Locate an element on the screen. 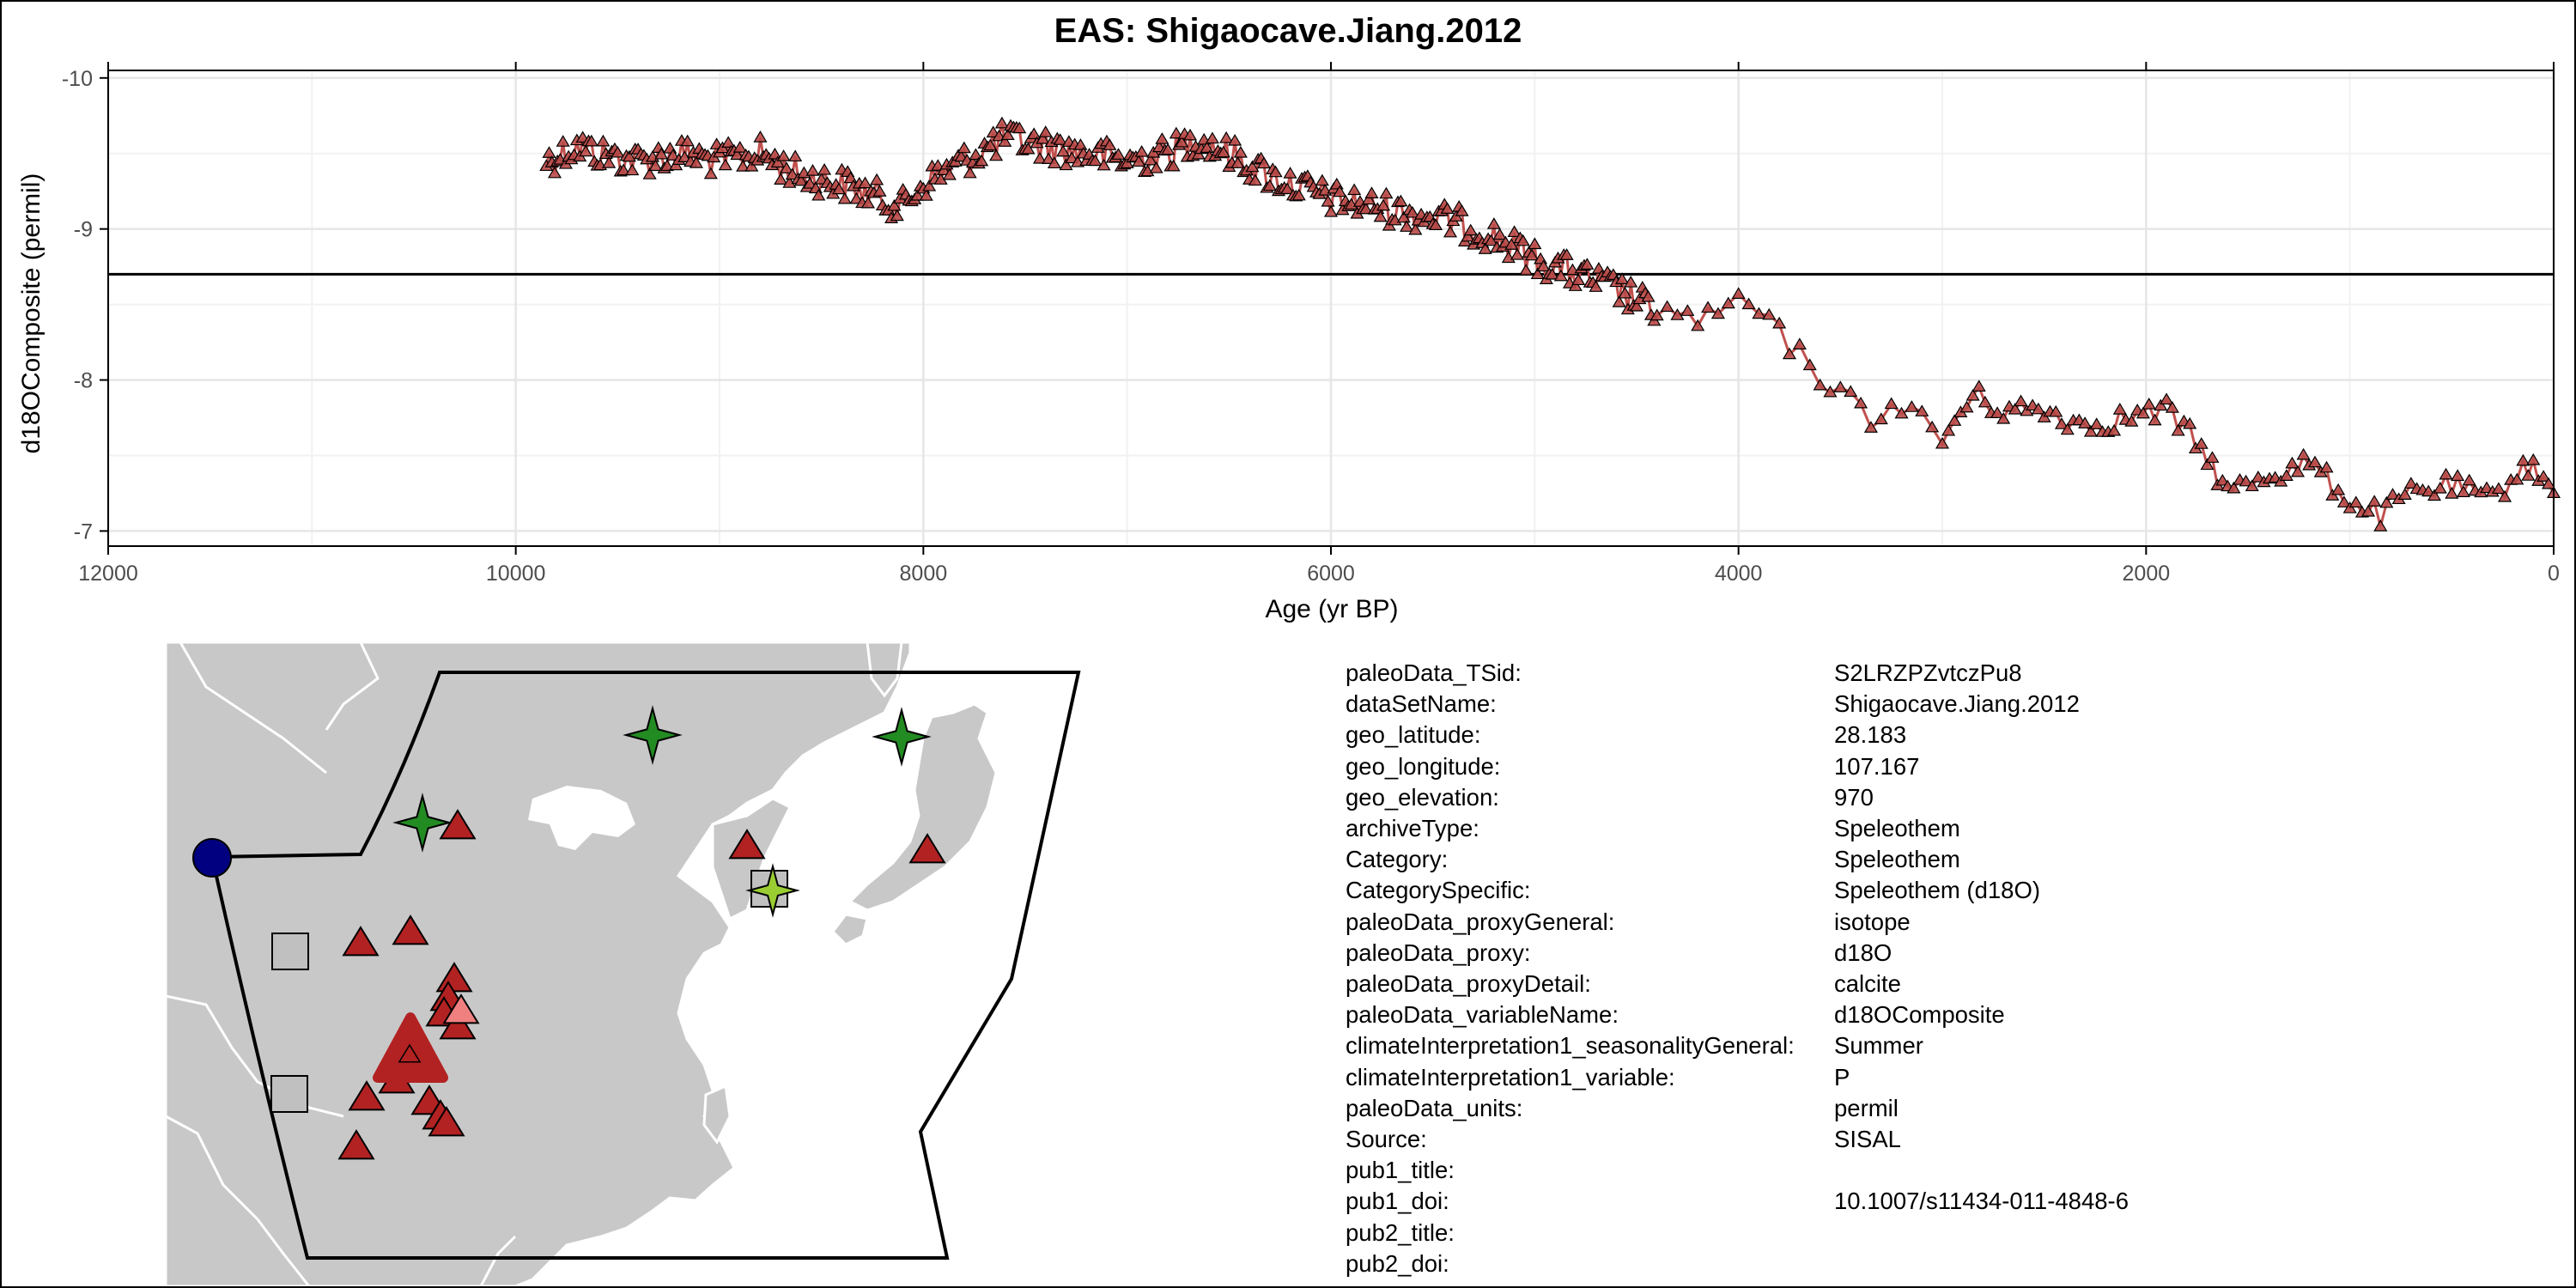  metadata-value: Summer is located at coordinates (1879, 1046).